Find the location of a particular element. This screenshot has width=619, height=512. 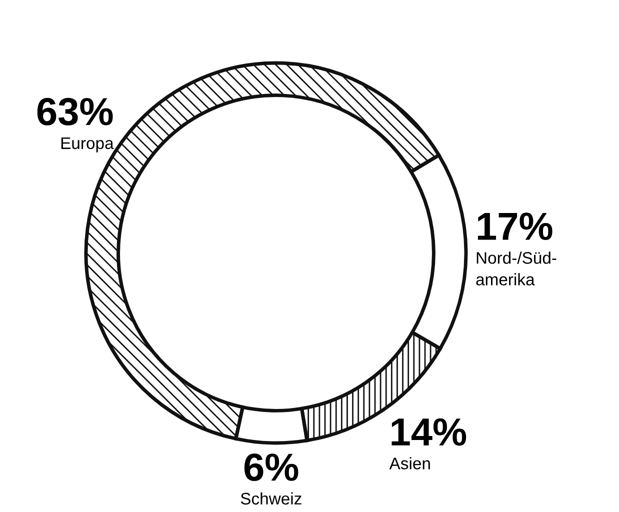

slice-label: Asien is located at coordinates (409, 463).